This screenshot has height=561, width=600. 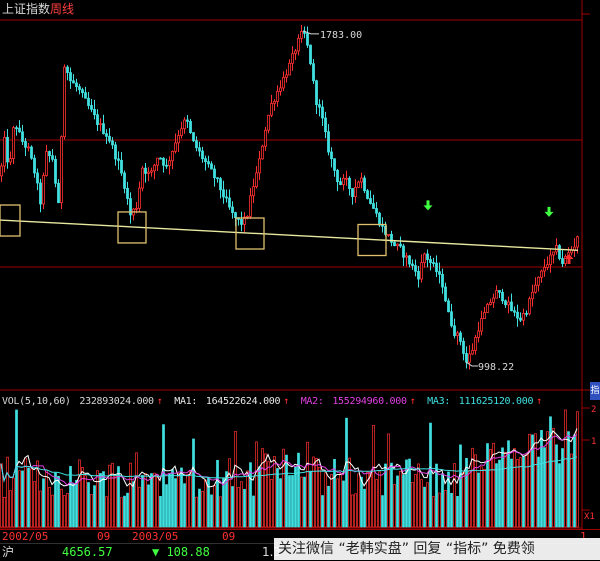 I want to click on ma3-line, so click(x=289, y=469).